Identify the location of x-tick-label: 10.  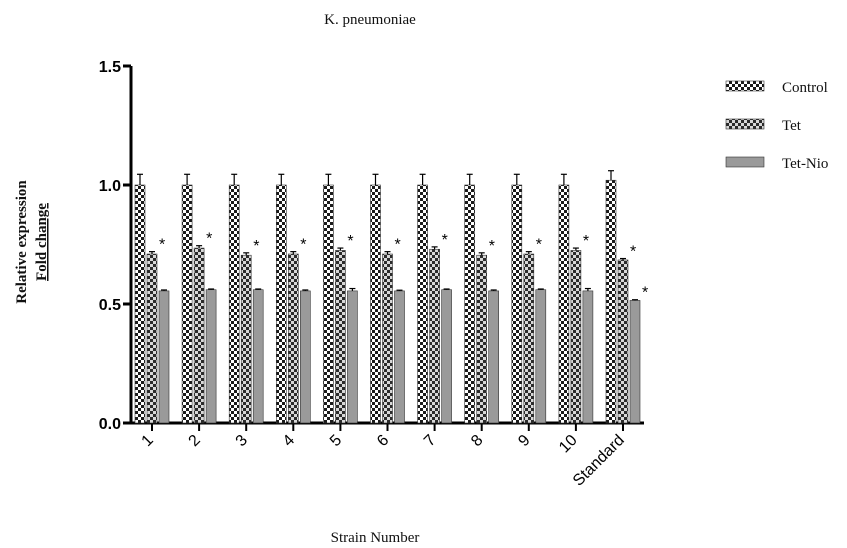
(568, 444).